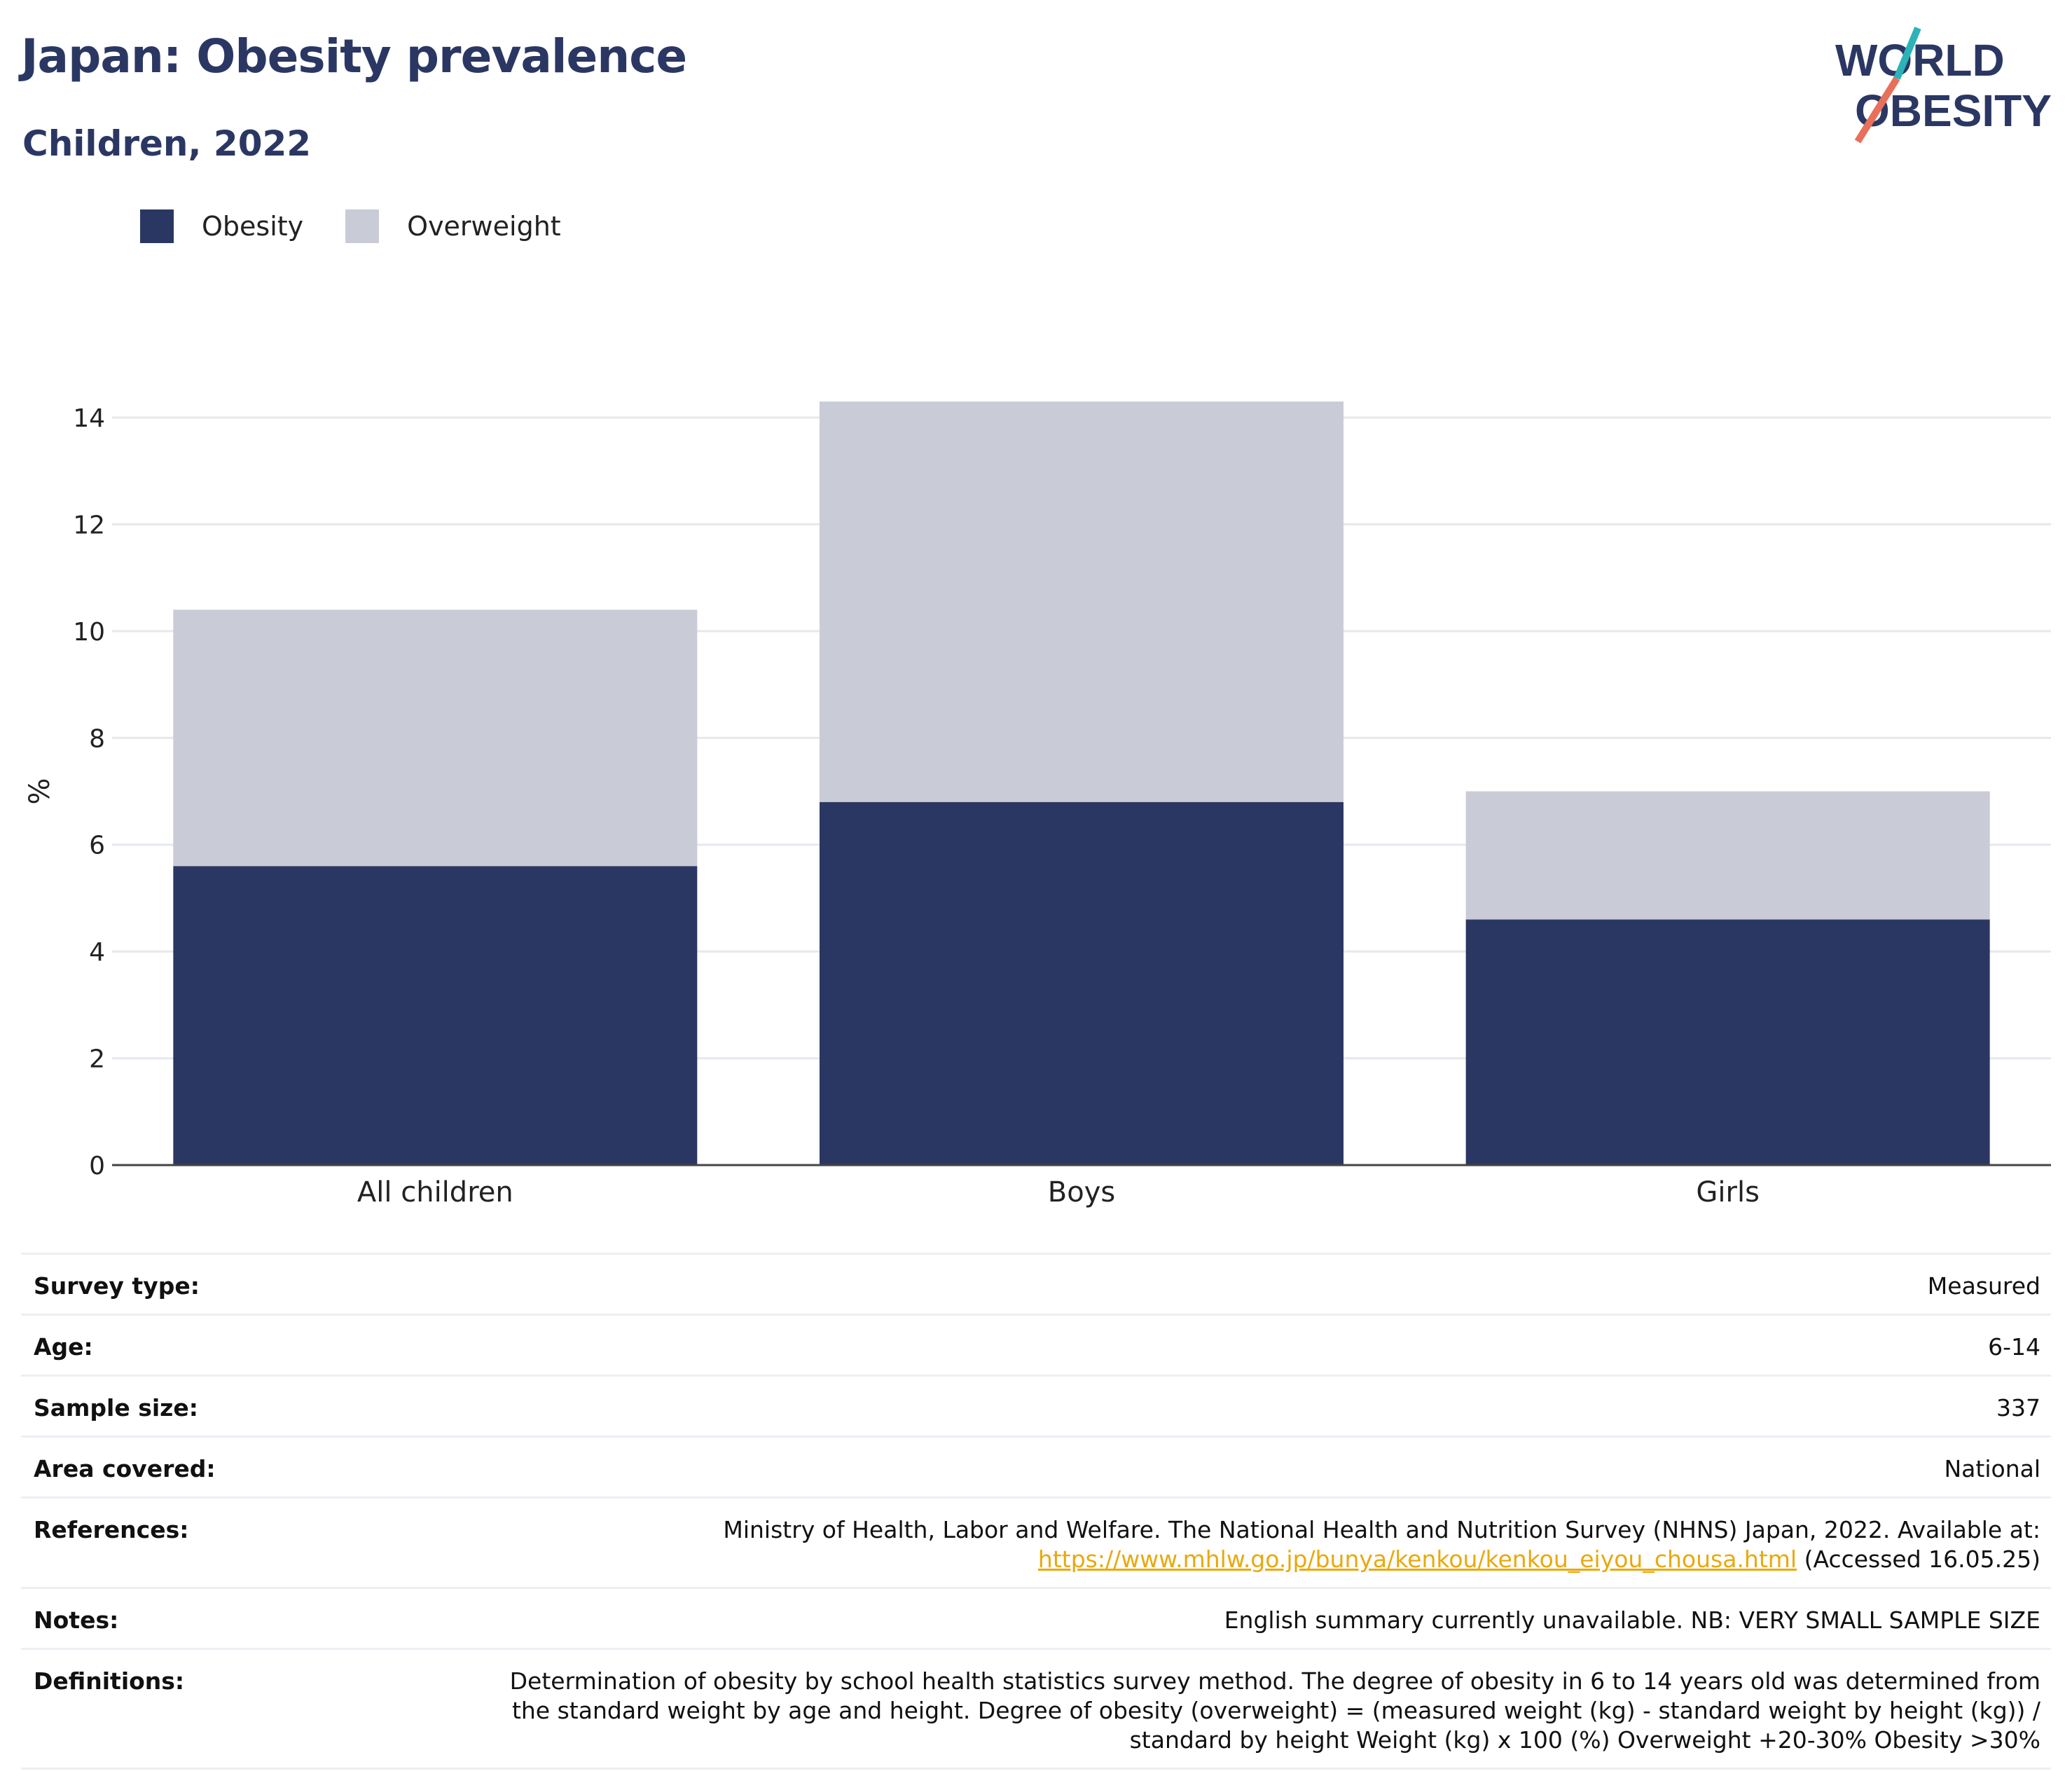 This screenshot has height=1783, width=2072. Describe the element at coordinates (157, 226) in the screenshot. I see `legend-swatch-obesity` at that location.